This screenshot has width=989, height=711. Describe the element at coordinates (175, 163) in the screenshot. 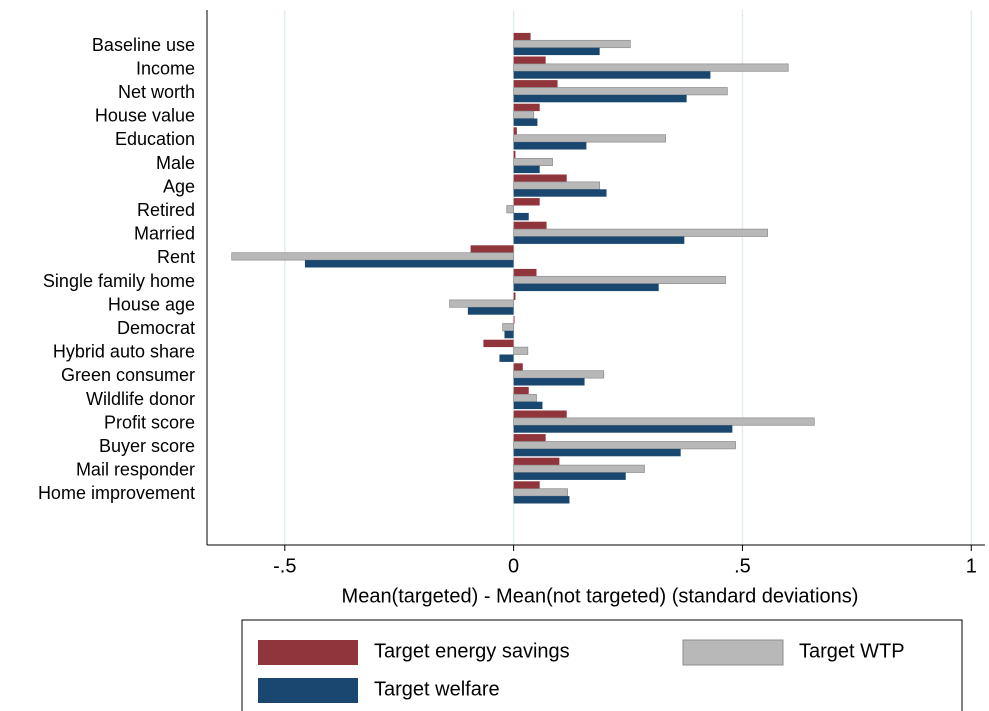

I see `y-tick-label: Male` at that location.